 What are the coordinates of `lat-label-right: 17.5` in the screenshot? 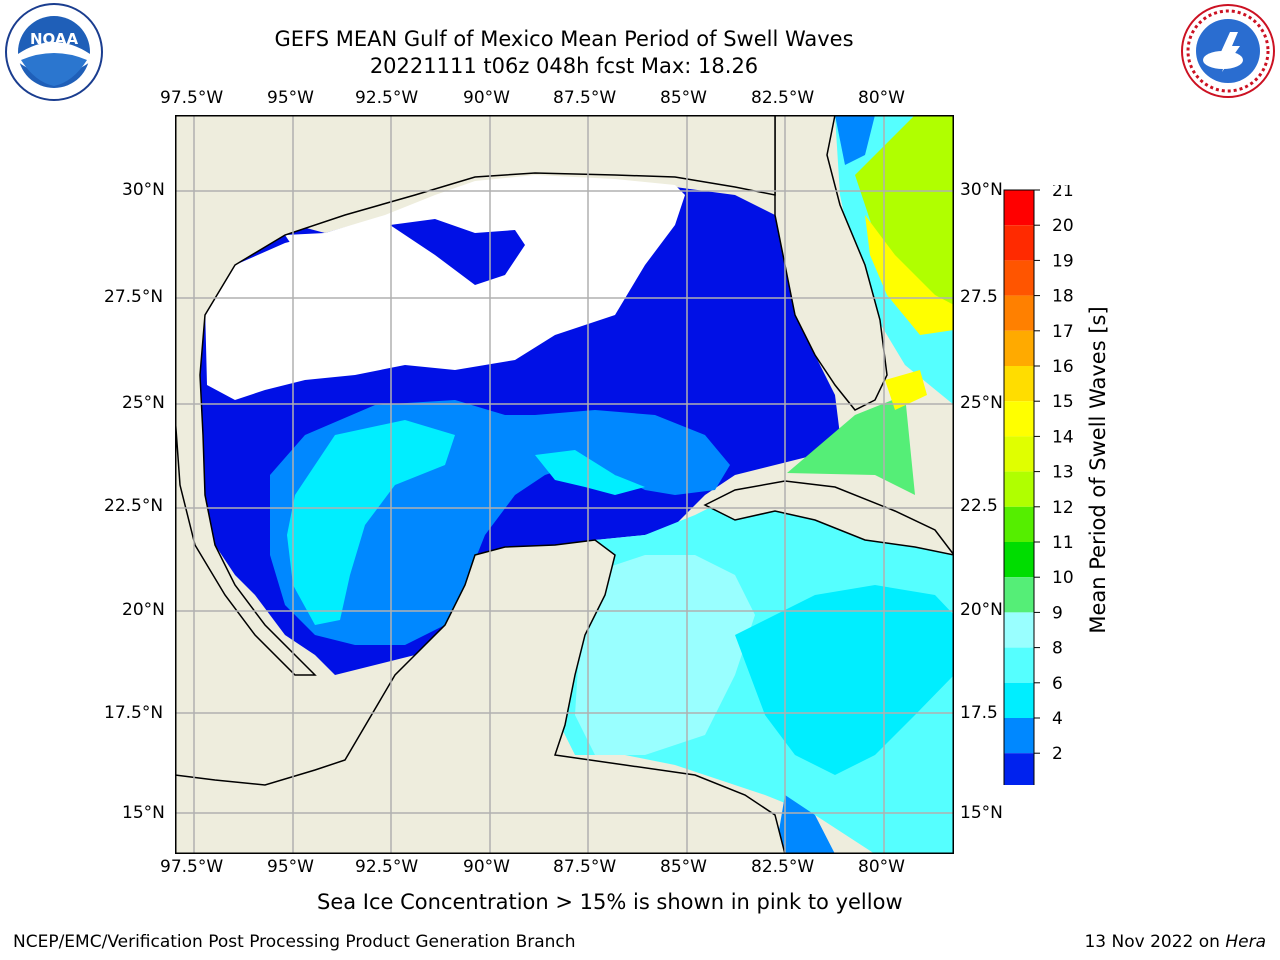 It's located at (979, 713).